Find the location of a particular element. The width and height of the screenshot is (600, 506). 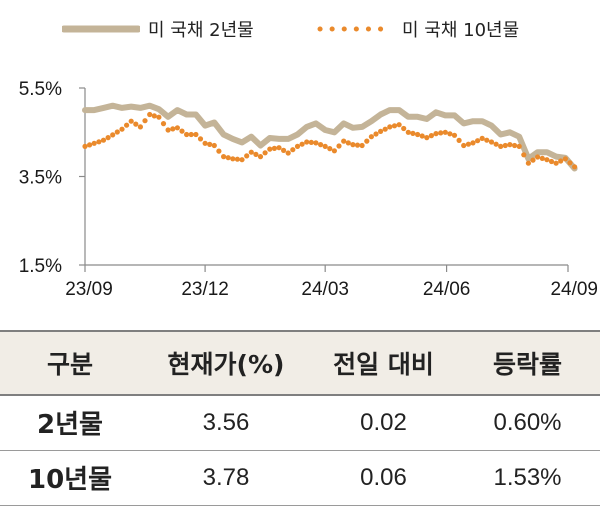

legend-swatch-10y is located at coordinates (355, 29).